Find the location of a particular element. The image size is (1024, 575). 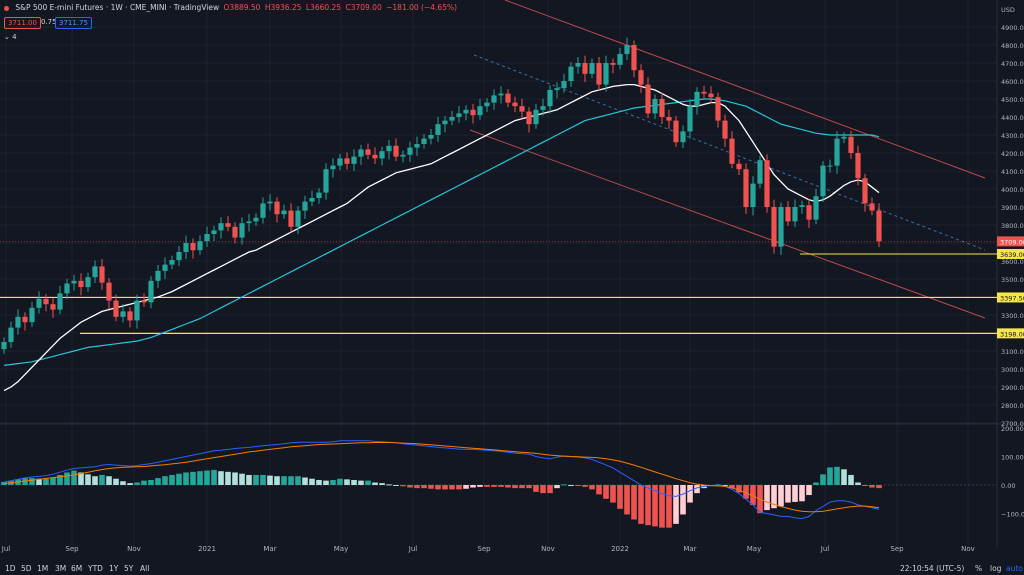

sell-price-button: 3711.00 is located at coordinates (22, 23).